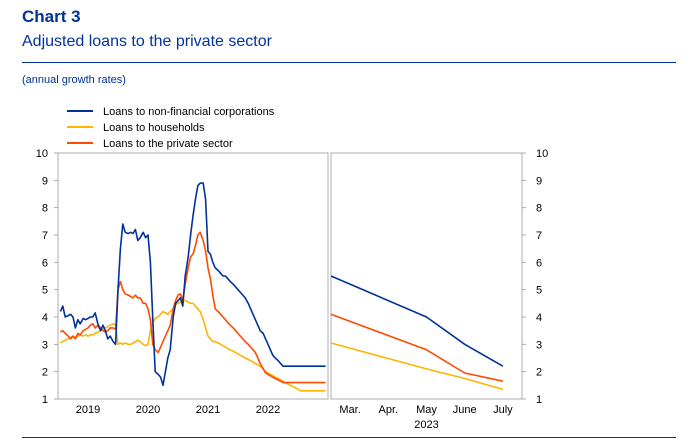 The height and width of the screenshot is (444, 700). I want to click on y-tick-label-right: 4, so click(539, 318).